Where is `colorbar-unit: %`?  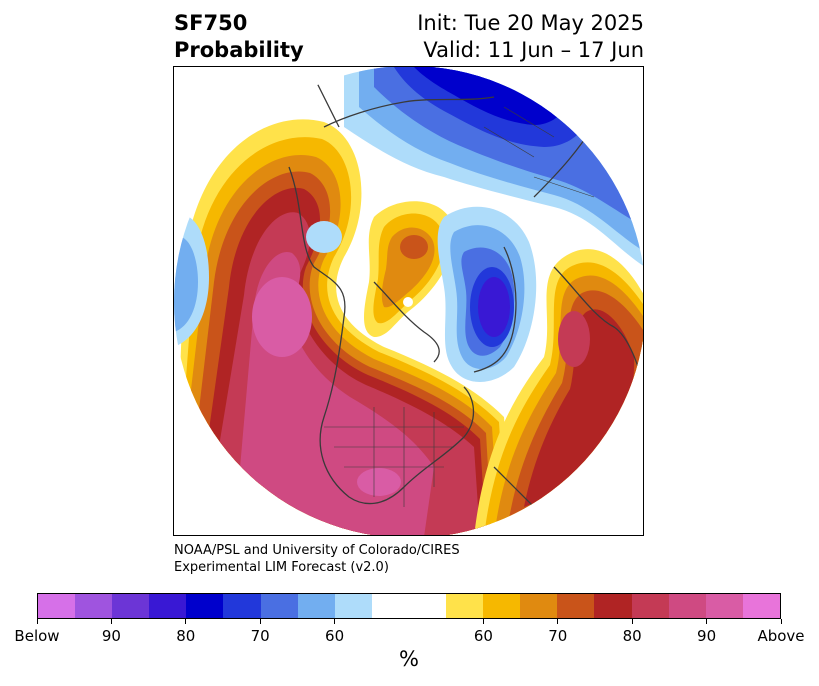 colorbar-unit: % is located at coordinates (409, 659).